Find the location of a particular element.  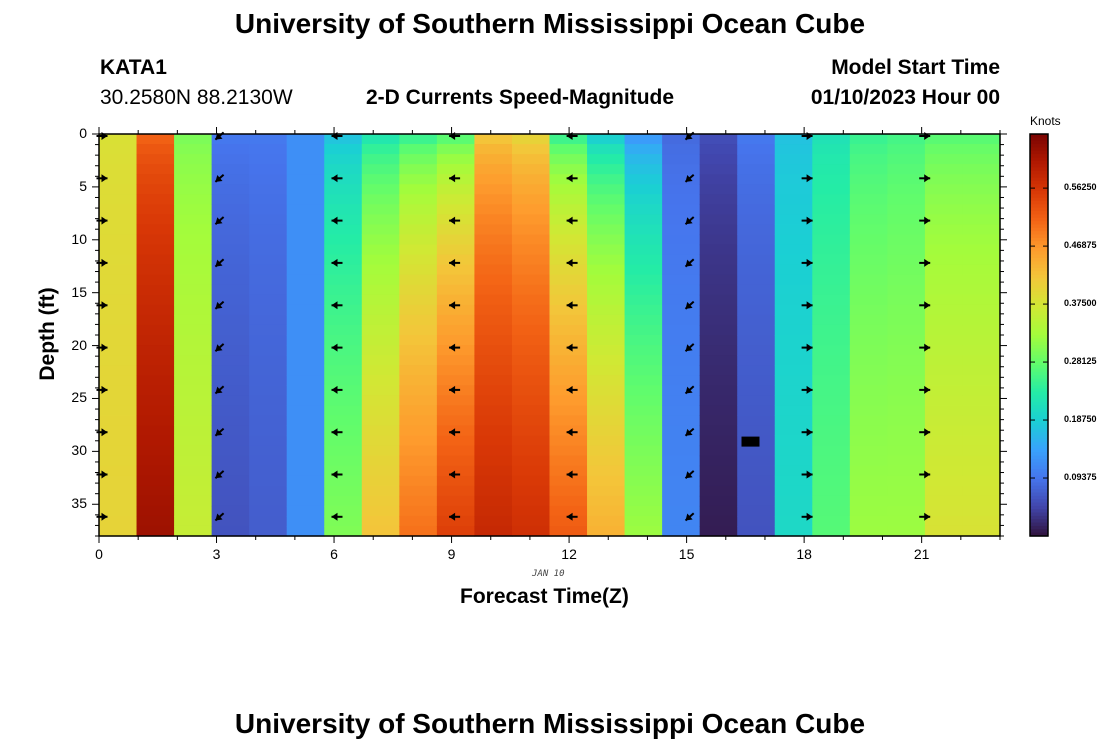

model-start-label: Model Start Time is located at coordinates (915, 67).